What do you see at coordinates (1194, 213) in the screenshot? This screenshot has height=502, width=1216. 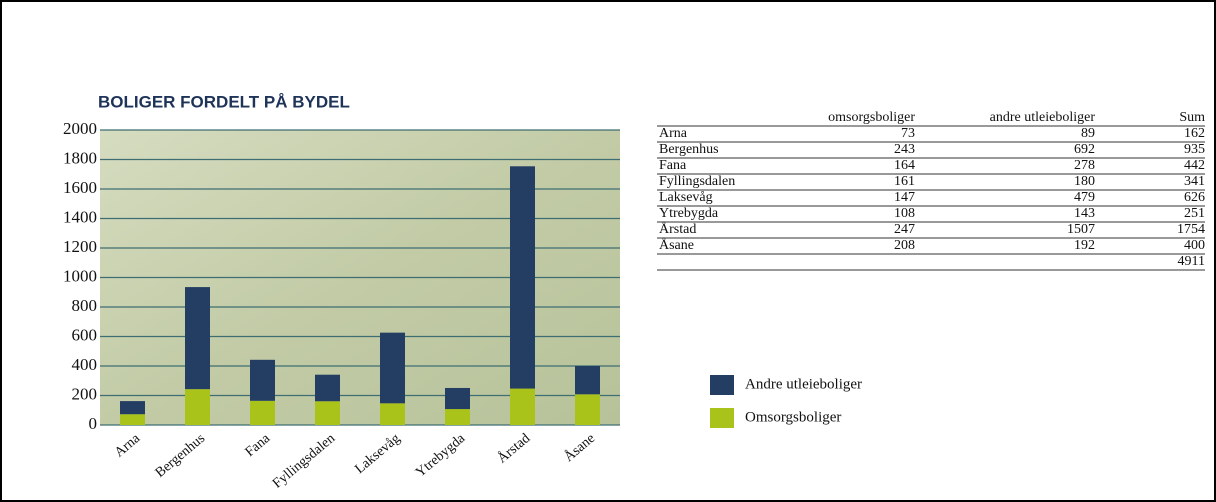 I see `table-cell: 251` at bounding box center [1194, 213].